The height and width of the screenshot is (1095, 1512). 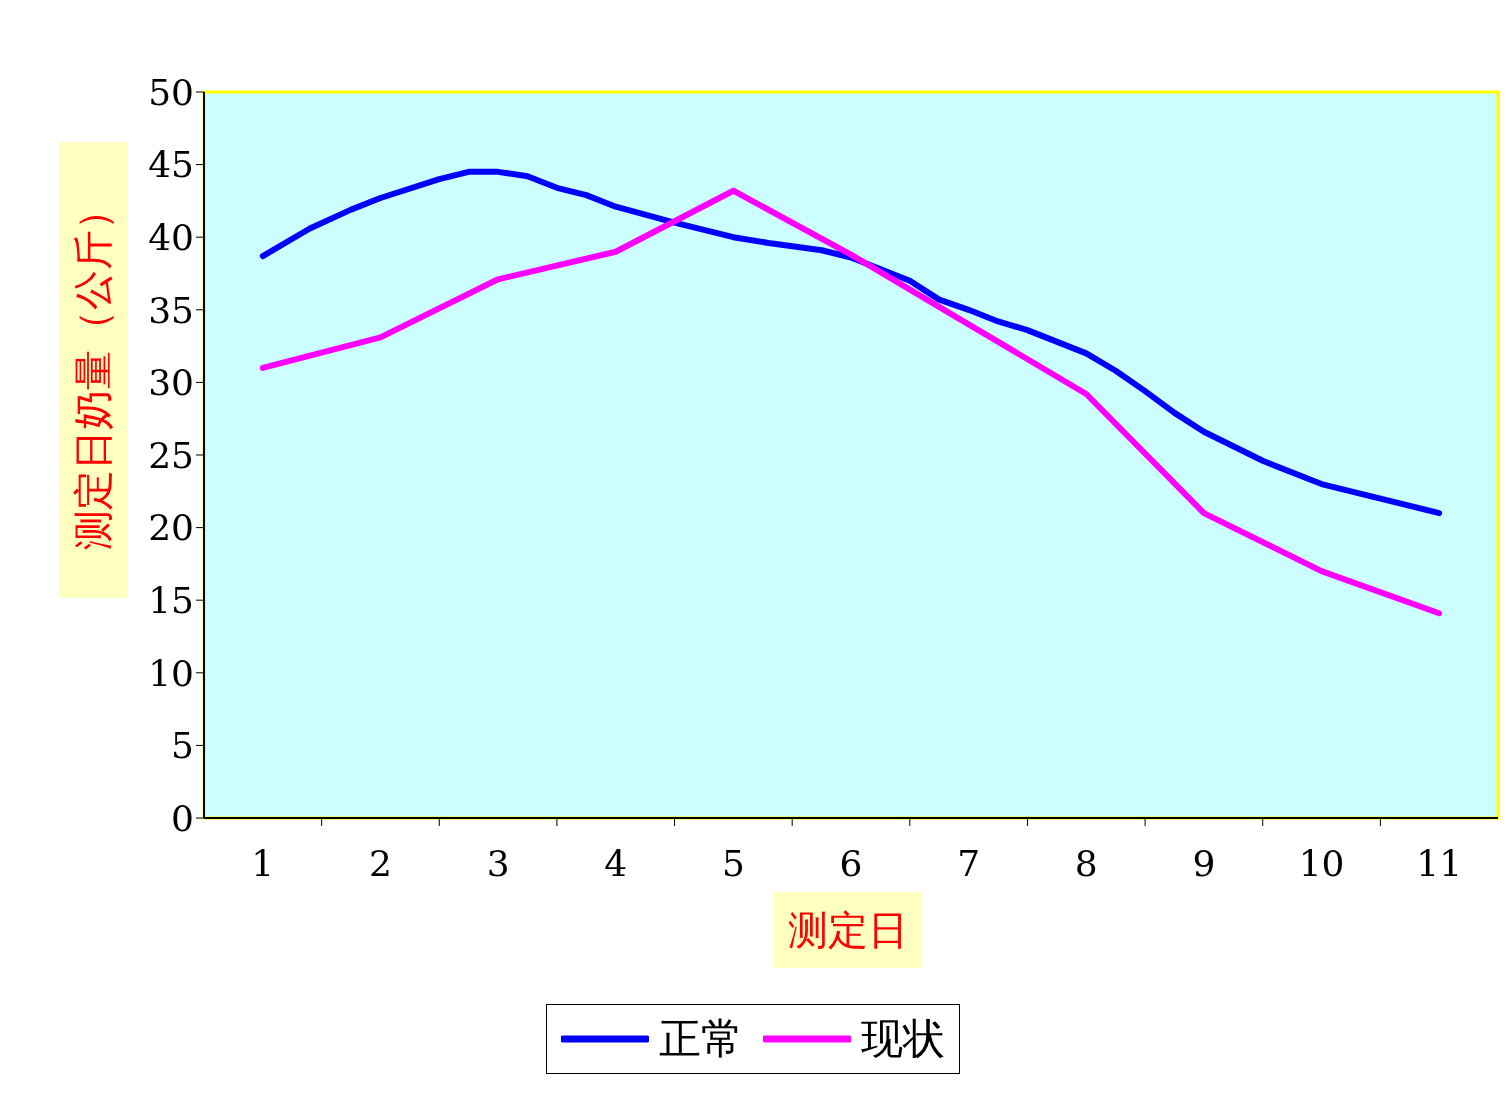 I want to click on y-tick-label: 0, so click(x=182, y=818).